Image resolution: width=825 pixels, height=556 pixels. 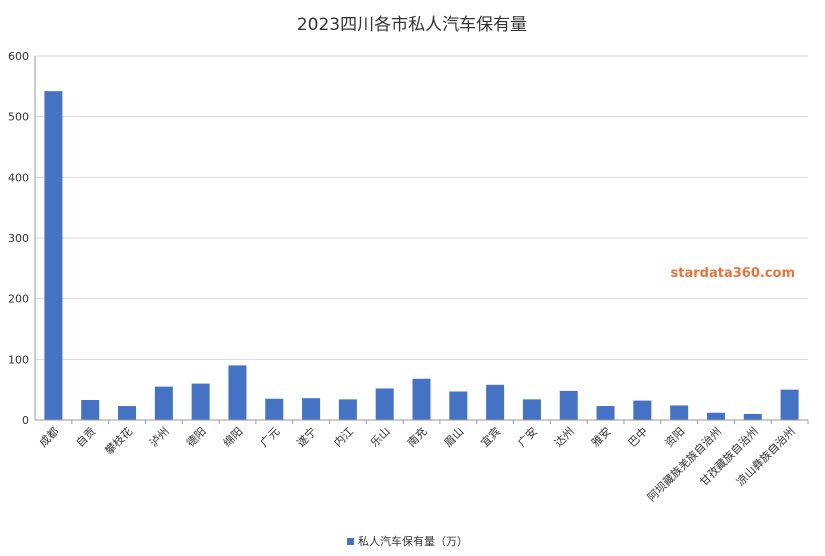 What do you see at coordinates (454, 437) in the screenshot?
I see `x-category-label: 眉山` at bounding box center [454, 437].